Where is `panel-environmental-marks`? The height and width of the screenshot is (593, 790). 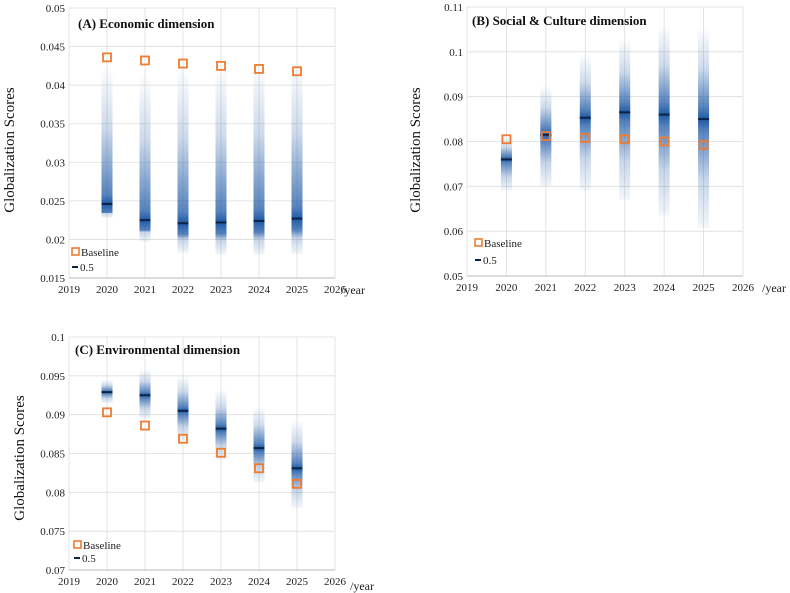 panel-environmental-marks is located at coordinates (202, 438).